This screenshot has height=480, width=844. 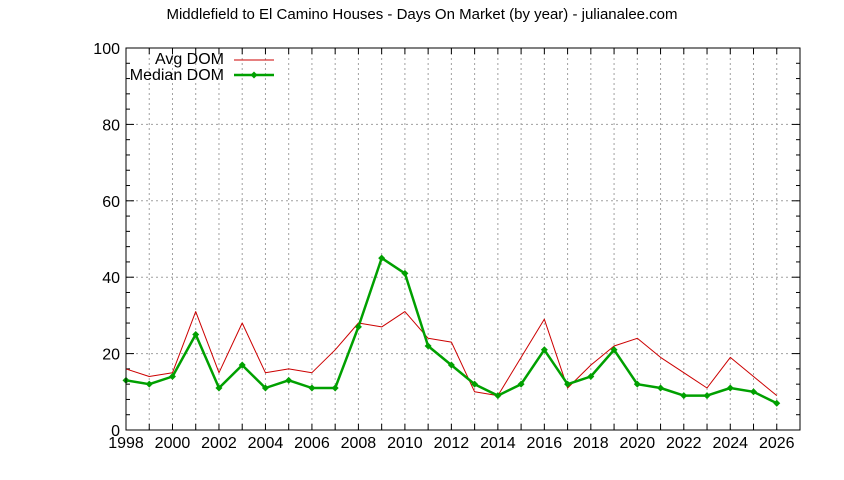 I want to click on y-tick-label: 80, so click(x=111, y=125).